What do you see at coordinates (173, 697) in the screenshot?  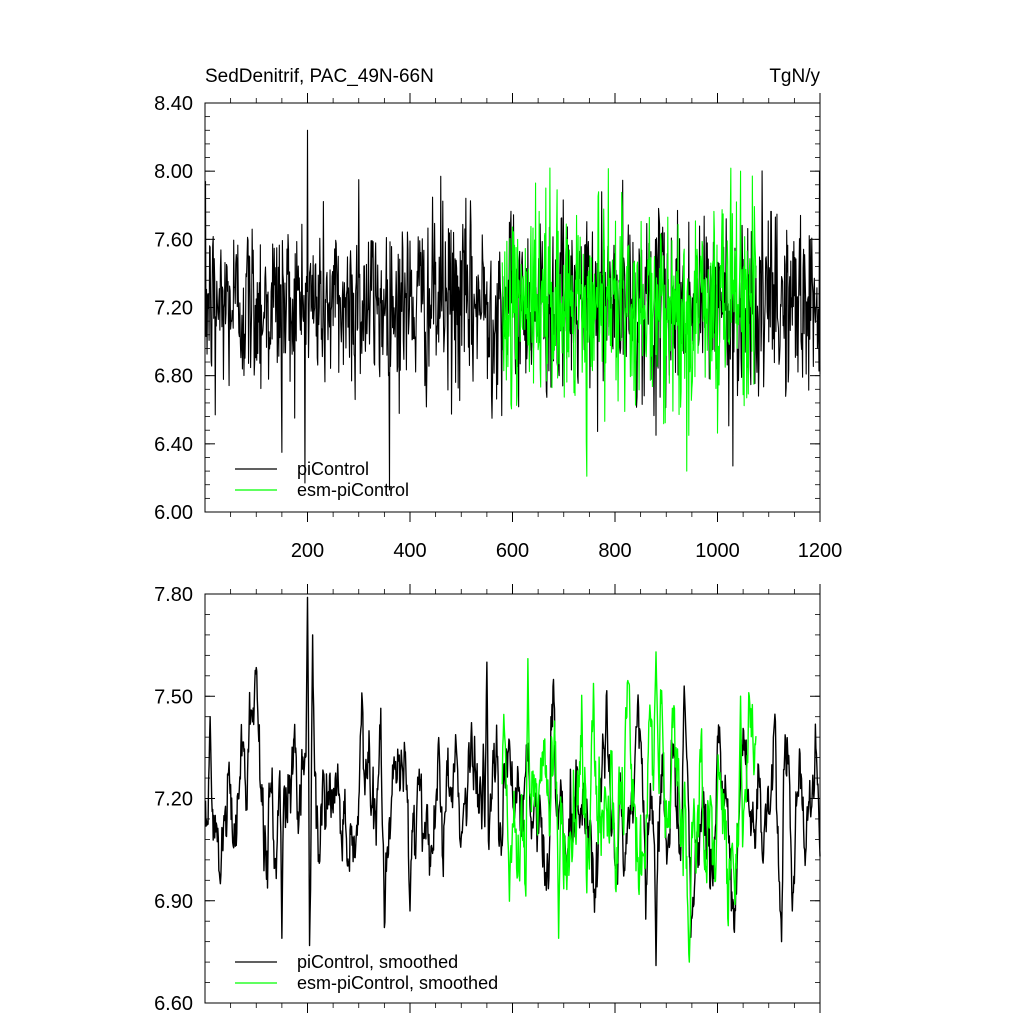 I see `y-tick-label: 7.50` at bounding box center [173, 697].